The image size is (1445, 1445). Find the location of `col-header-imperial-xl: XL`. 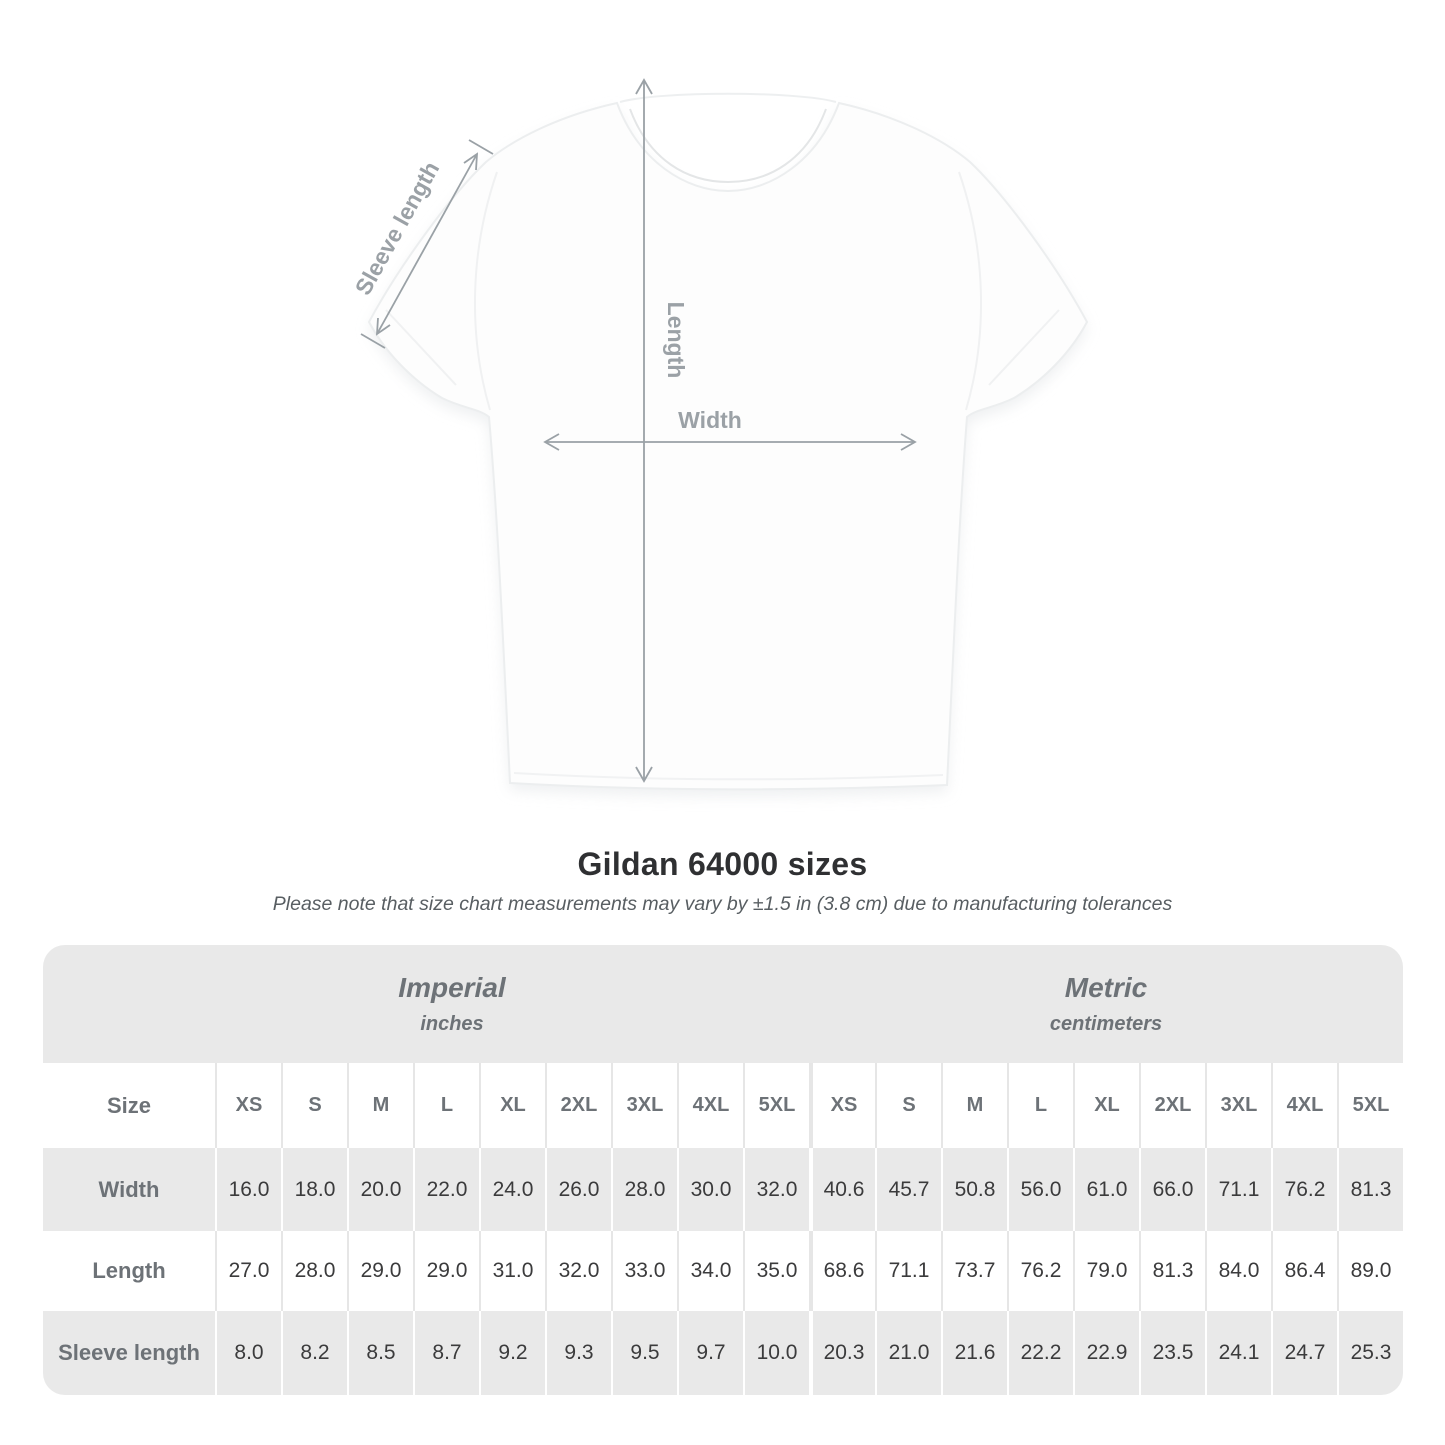

col-header-imperial-xl: XL is located at coordinates (512, 1105).